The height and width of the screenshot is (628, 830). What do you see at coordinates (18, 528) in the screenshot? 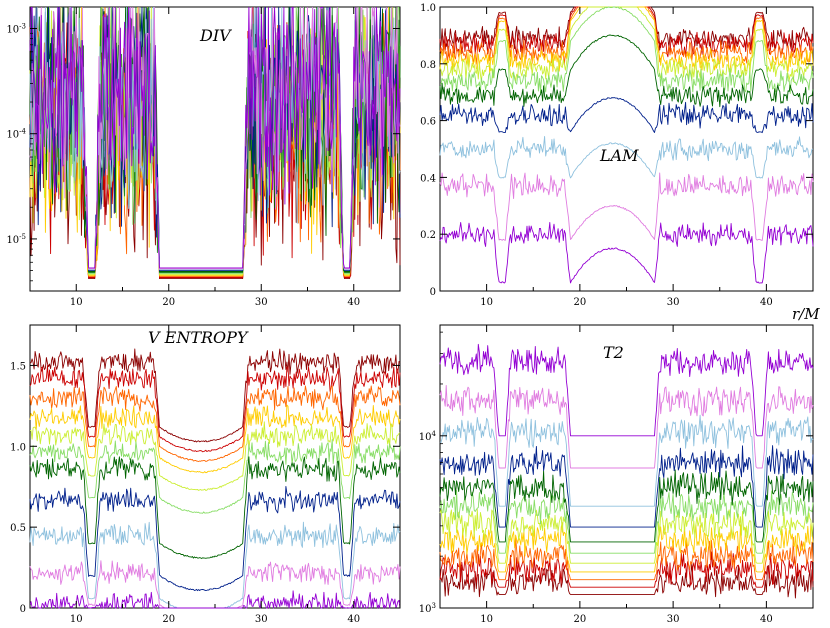
I see `ventropy-y-tick-label: 0.5` at bounding box center [18, 528].